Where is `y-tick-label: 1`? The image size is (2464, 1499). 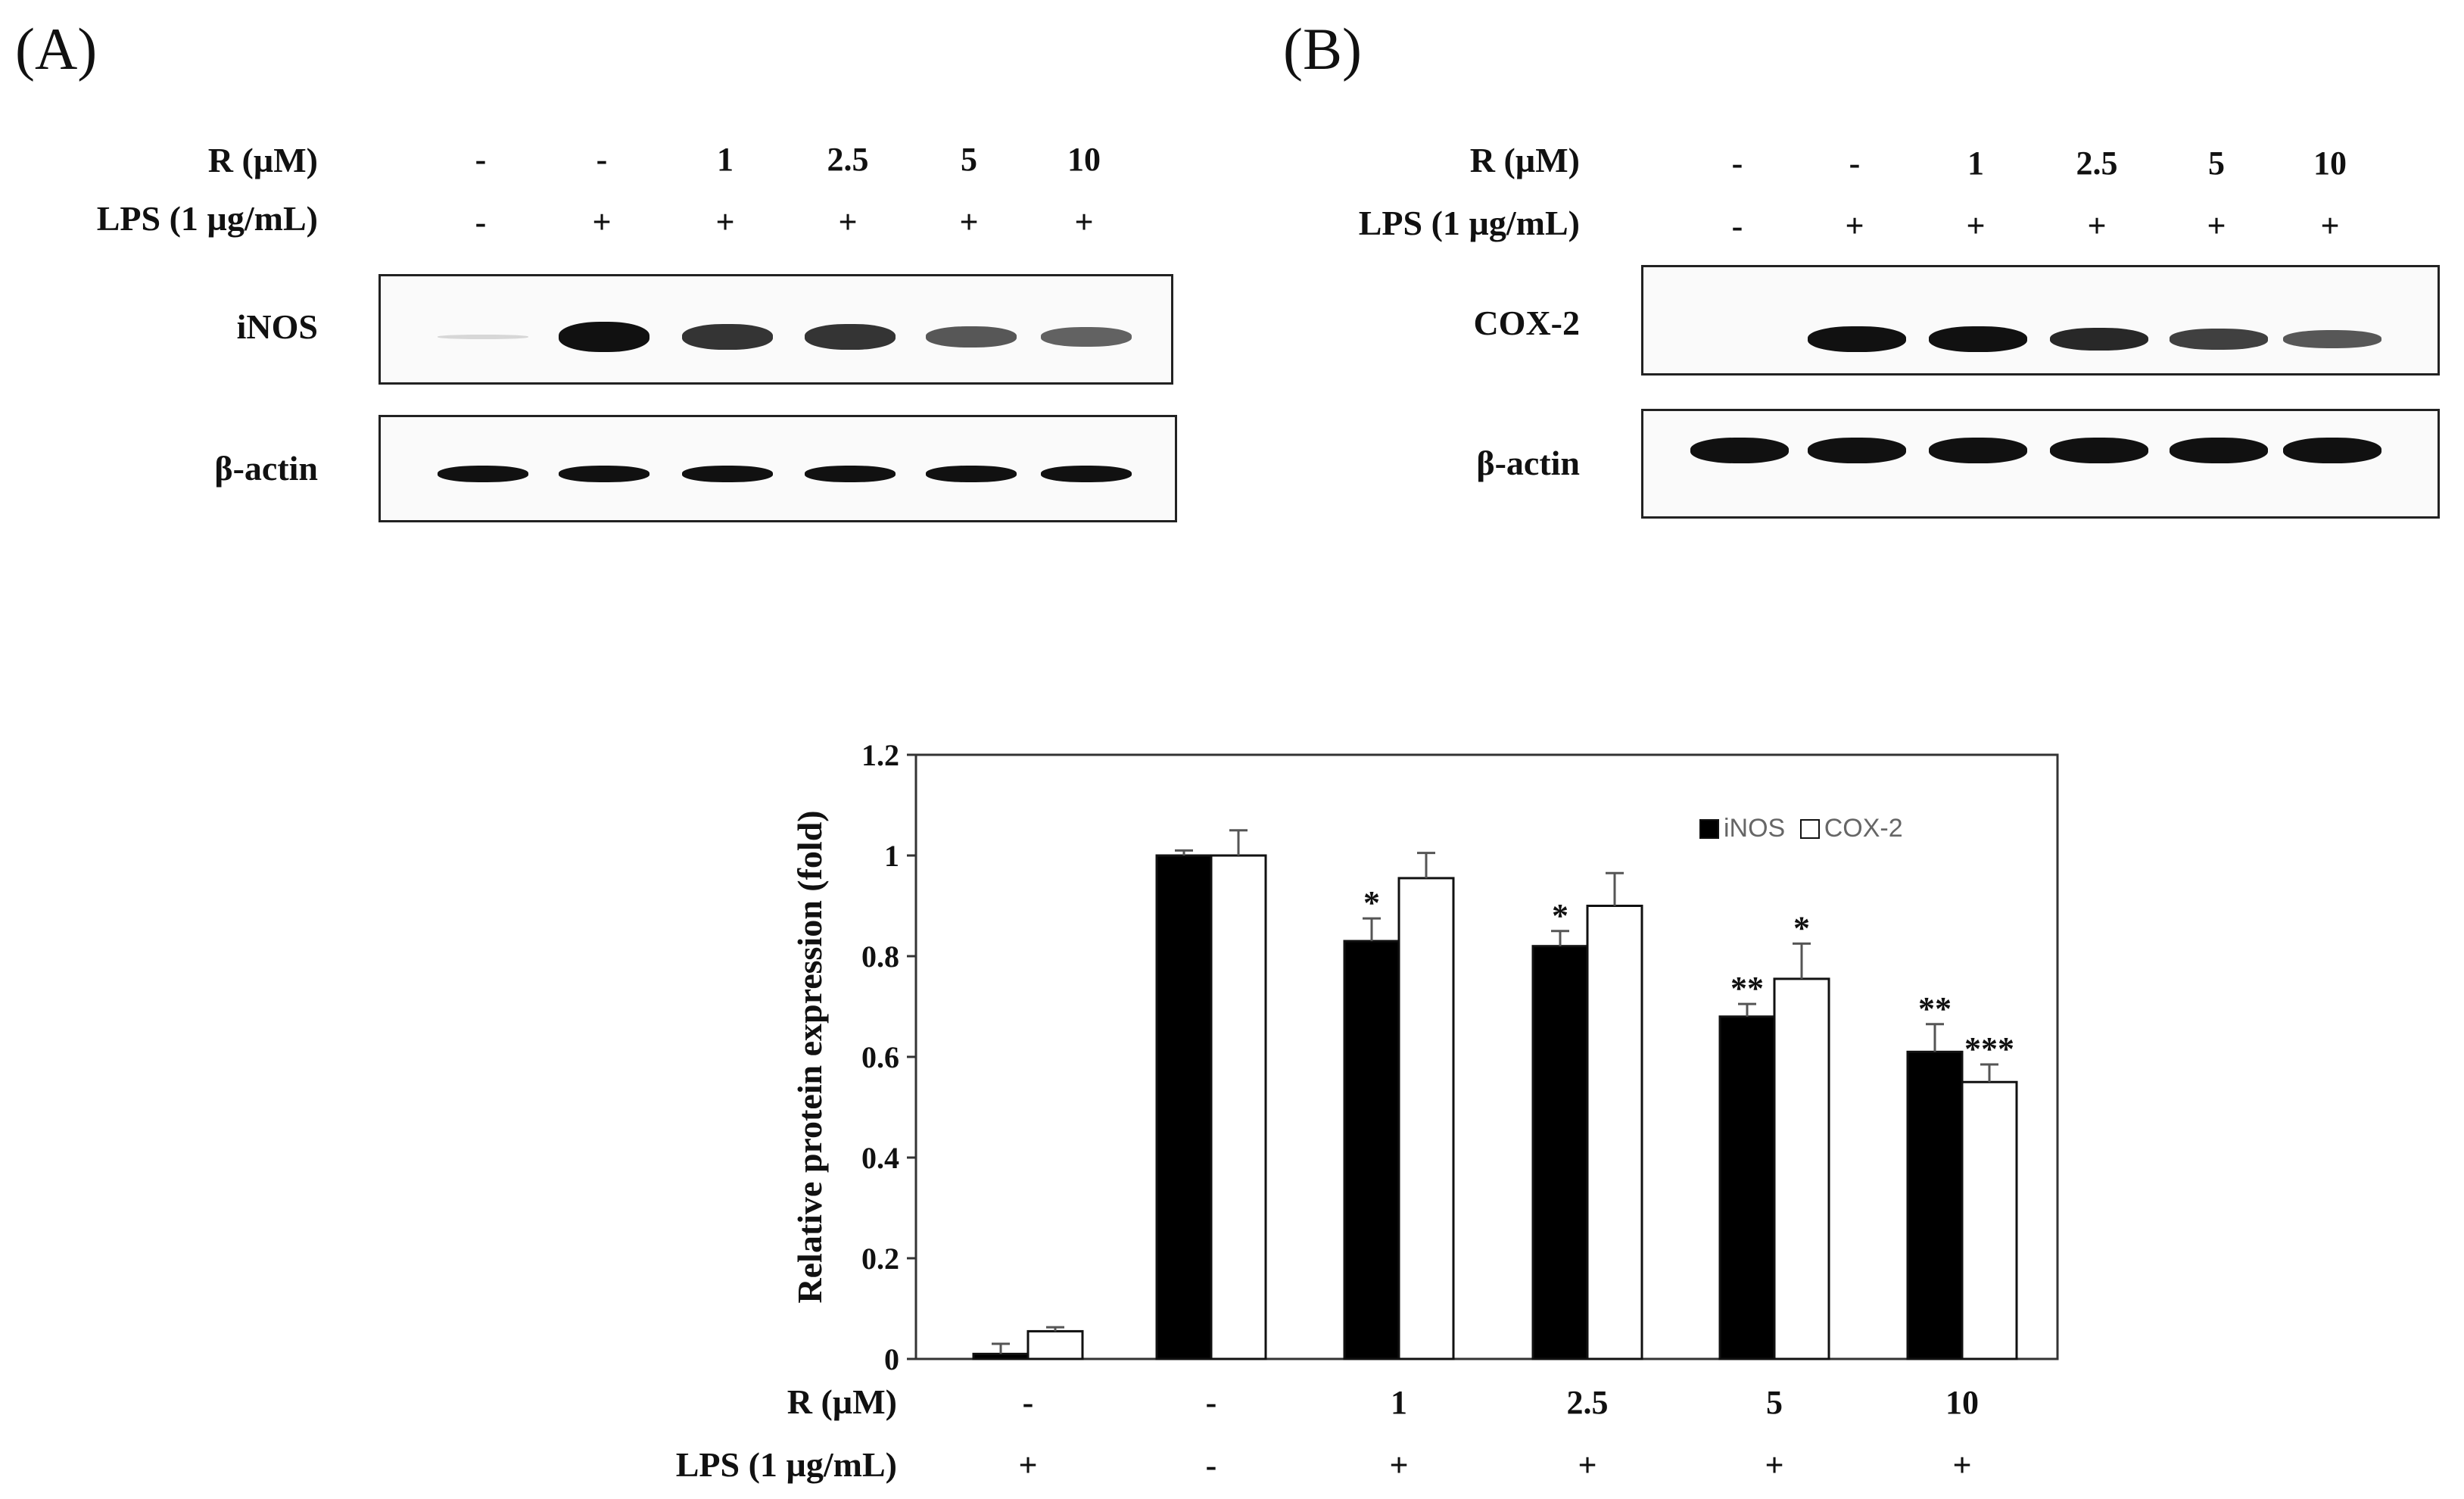
y-tick-label: 1 is located at coordinates (892, 856).